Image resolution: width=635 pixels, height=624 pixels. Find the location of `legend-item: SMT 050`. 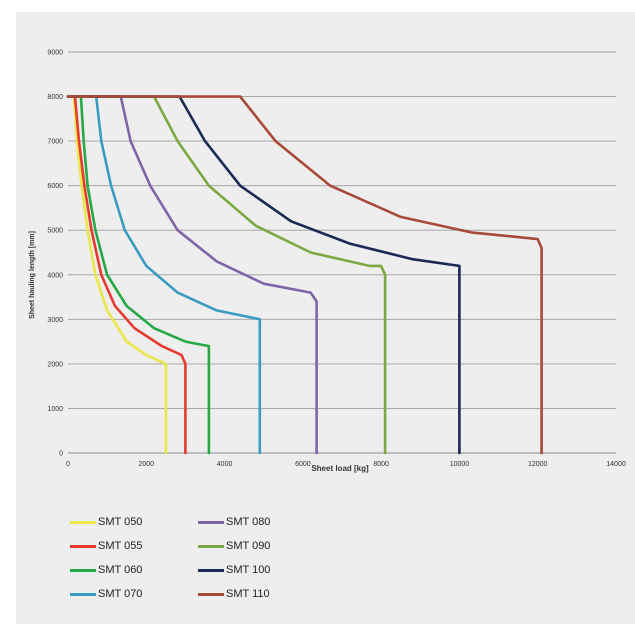

legend-item: SMT 050 is located at coordinates (106, 522).